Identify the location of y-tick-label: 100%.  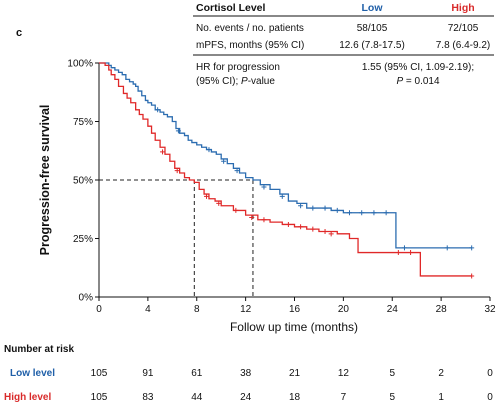
(80, 64).